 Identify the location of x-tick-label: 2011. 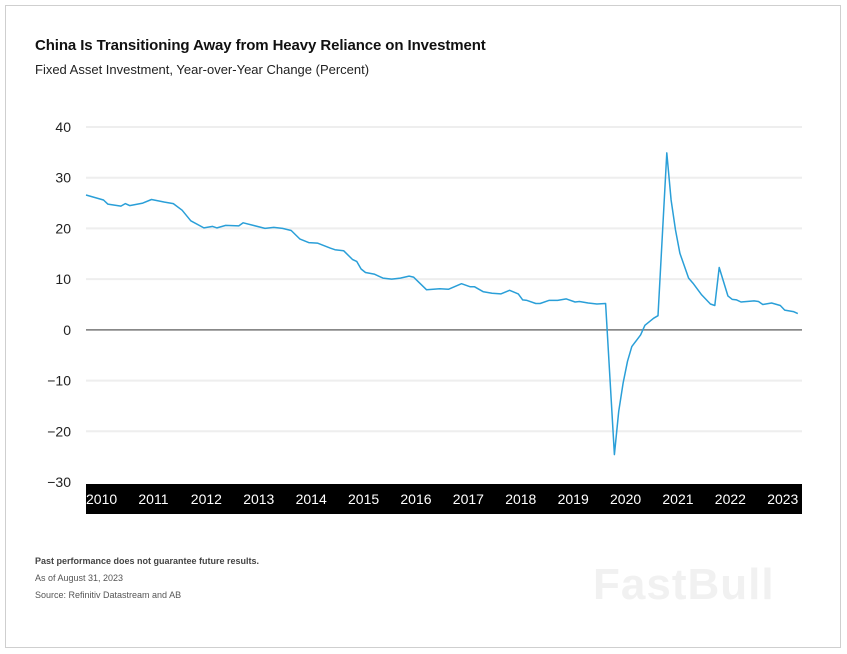
(153, 499).